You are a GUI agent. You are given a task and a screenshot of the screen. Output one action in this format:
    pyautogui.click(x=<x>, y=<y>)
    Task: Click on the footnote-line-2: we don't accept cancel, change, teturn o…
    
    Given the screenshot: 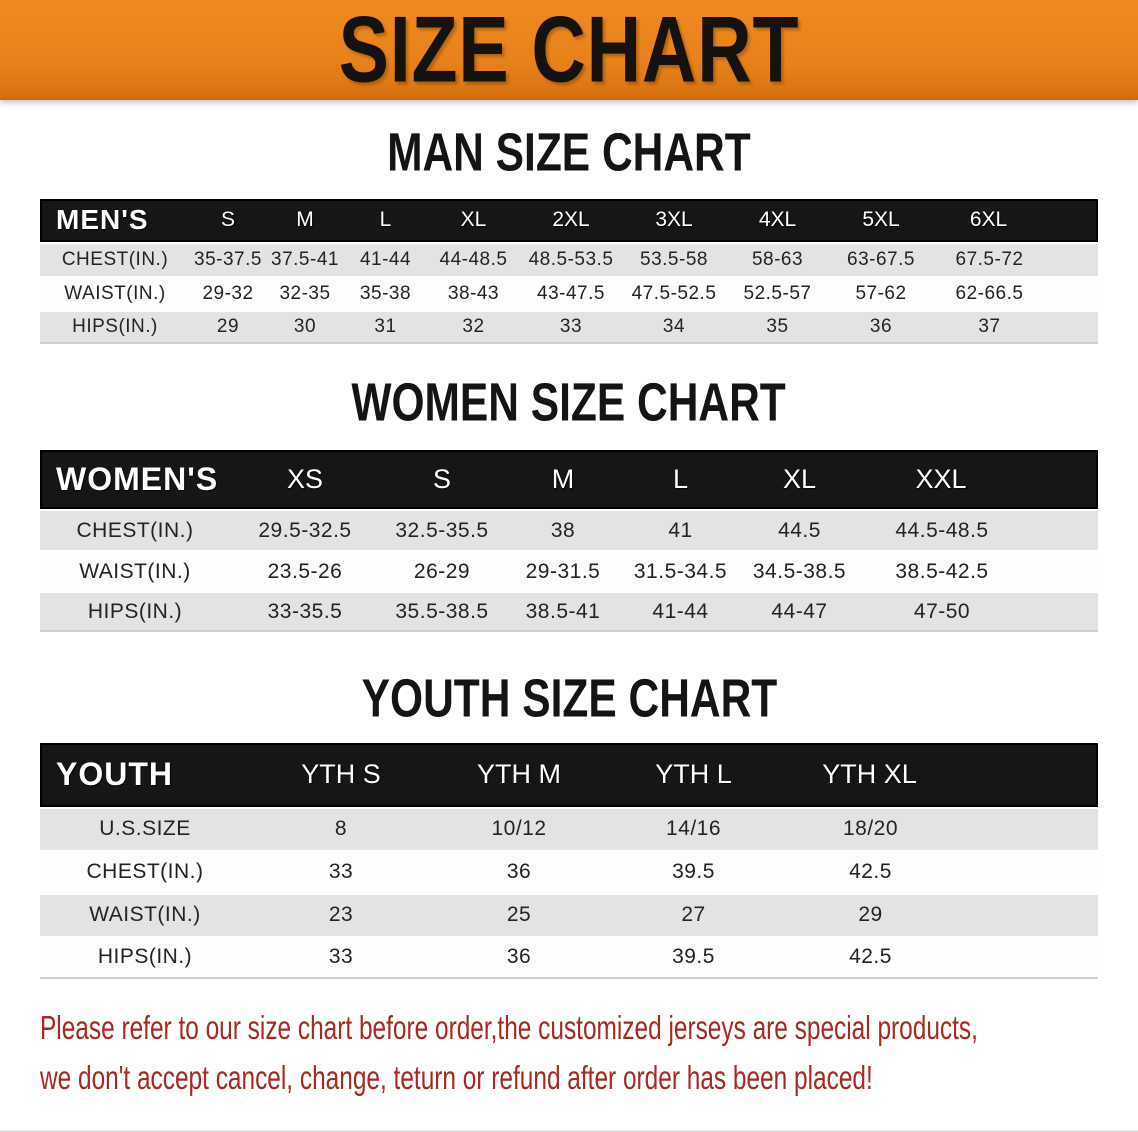 What is the action you would take?
    pyautogui.click(x=456, y=1077)
    